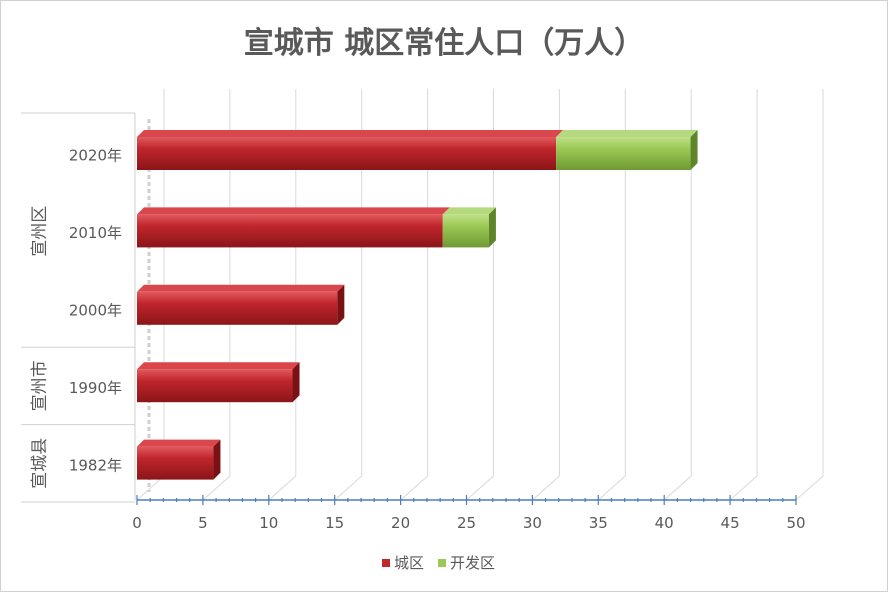  I want to click on bar-开发区-2020年-top, so click(627, 133).